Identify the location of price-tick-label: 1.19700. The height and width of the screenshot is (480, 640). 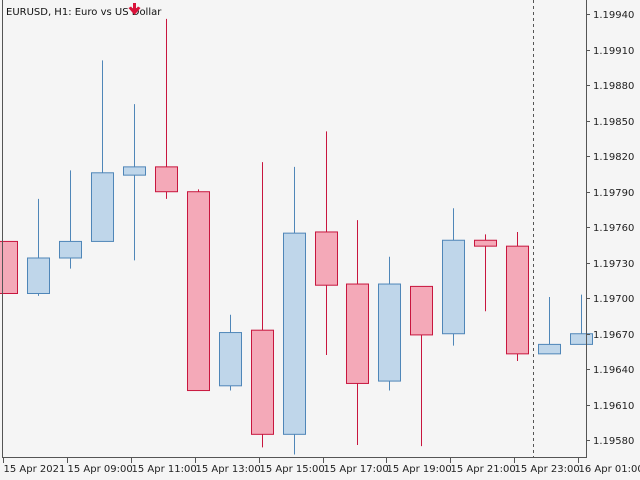
(613, 299).